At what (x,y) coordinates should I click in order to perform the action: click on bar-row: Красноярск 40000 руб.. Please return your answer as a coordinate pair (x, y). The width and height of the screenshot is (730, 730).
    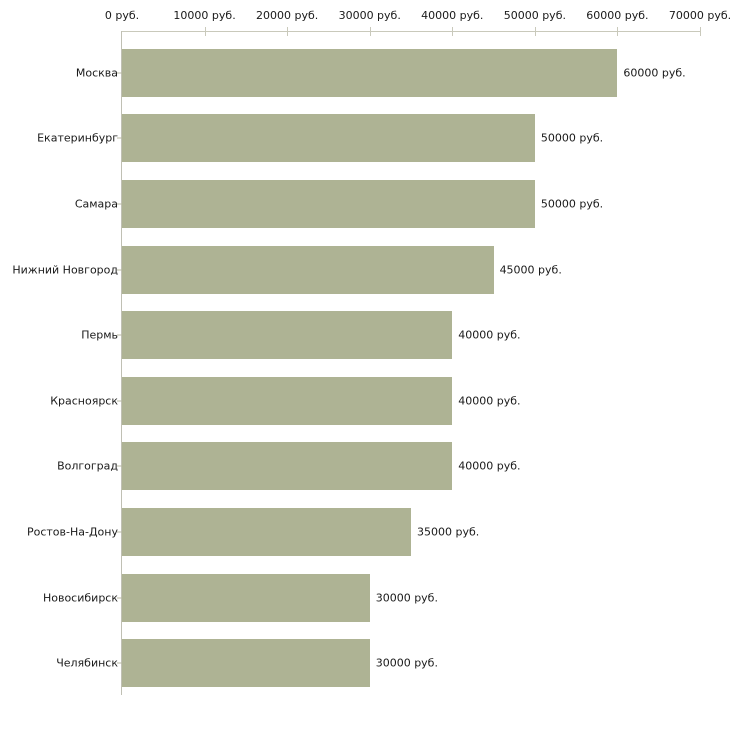
    Looking at the image, I should click on (365, 401).